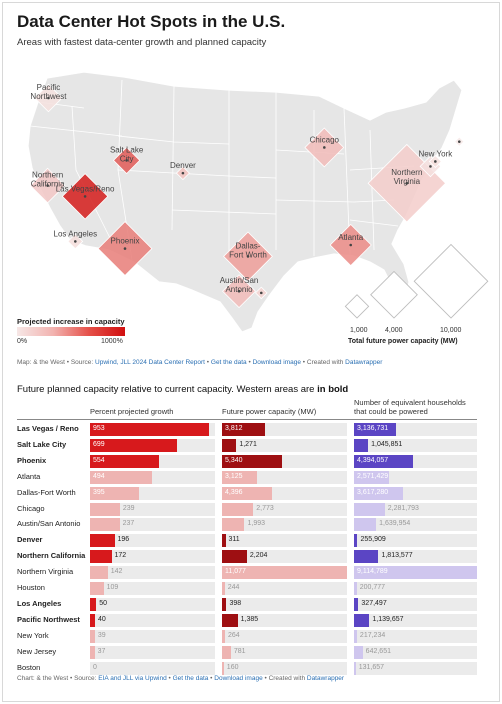  What do you see at coordinates (39, 603) in the screenshot?
I see `row-label: Los Angeles` at bounding box center [39, 603].